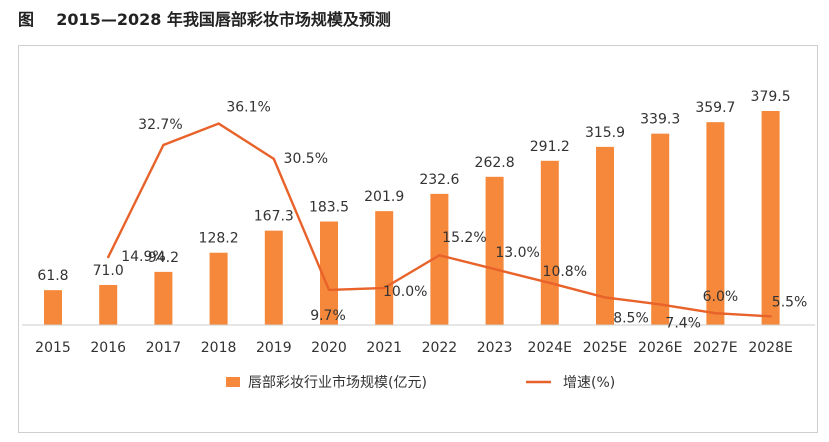 The width and height of the screenshot is (829, 442). What do you see at coordinates (163, 258) in the screenshot?
I see `bar-value-label-2017: 94.2` at bounding box center [163, 258].